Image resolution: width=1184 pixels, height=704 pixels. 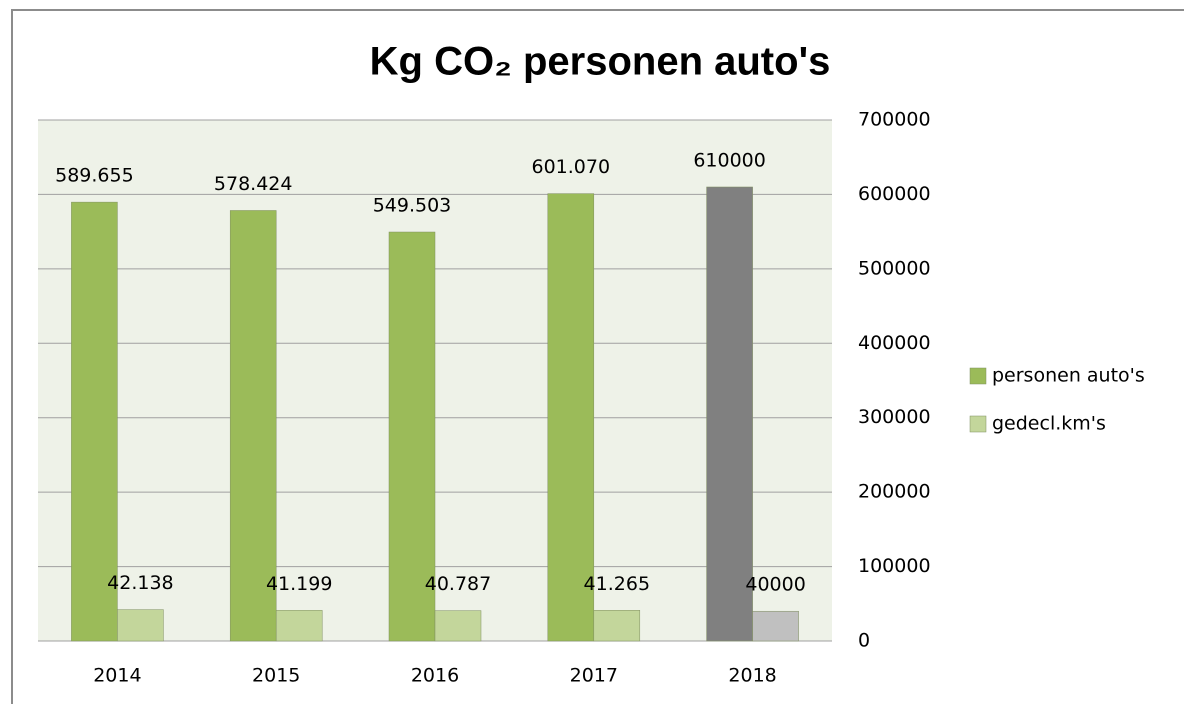 I want to click on value-label: 42.138, so click(x=140, y=583).